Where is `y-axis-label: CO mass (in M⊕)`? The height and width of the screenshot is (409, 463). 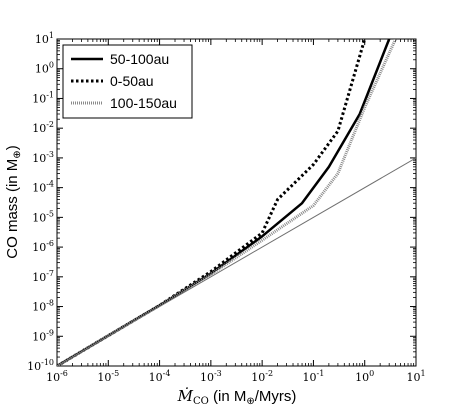 y-axis-label: CO mass (in M⊕) is located at coordinates (13, 201).